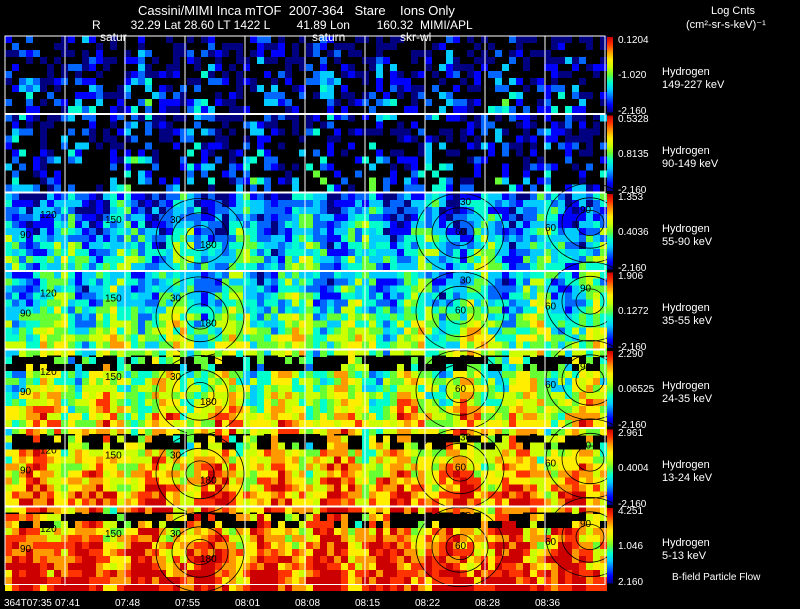 The height and width of the screenshot is (609, 800). What do you see at coordinates (113, 377) in the screenshot?
I see `contour-label: 150` at bounding box center [113, 377].